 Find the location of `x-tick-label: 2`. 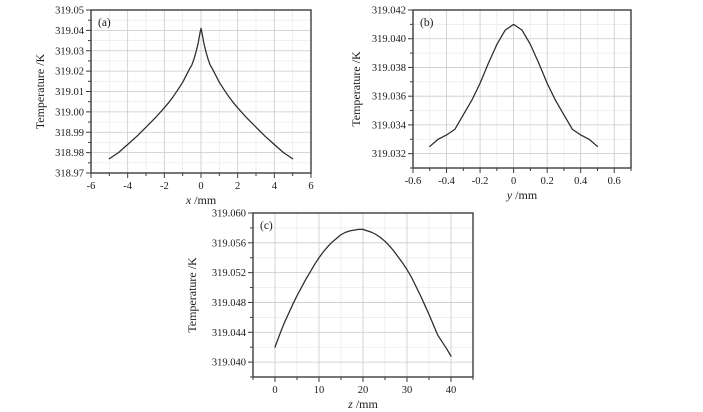

x-tick-label: 2 is located at coordinates (237, 186).